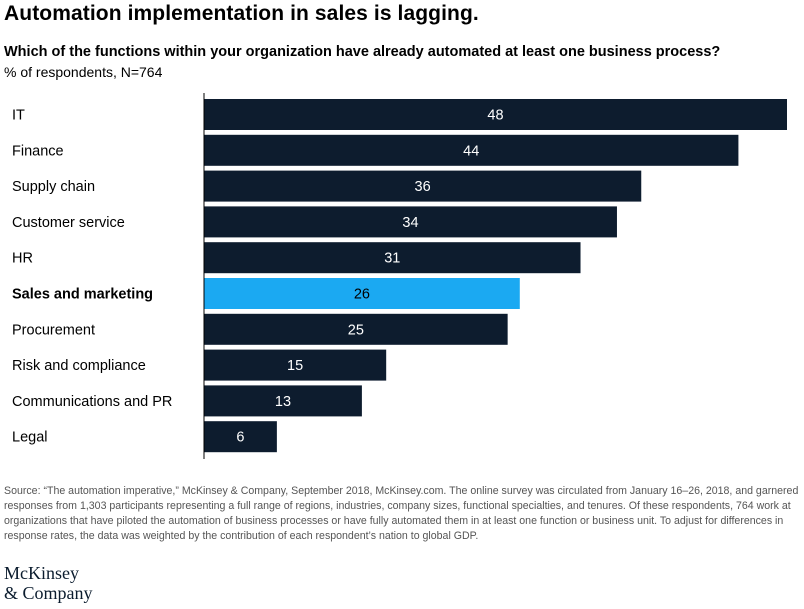  I want to click on category-label: Risk and compliance, so click(79, 366).